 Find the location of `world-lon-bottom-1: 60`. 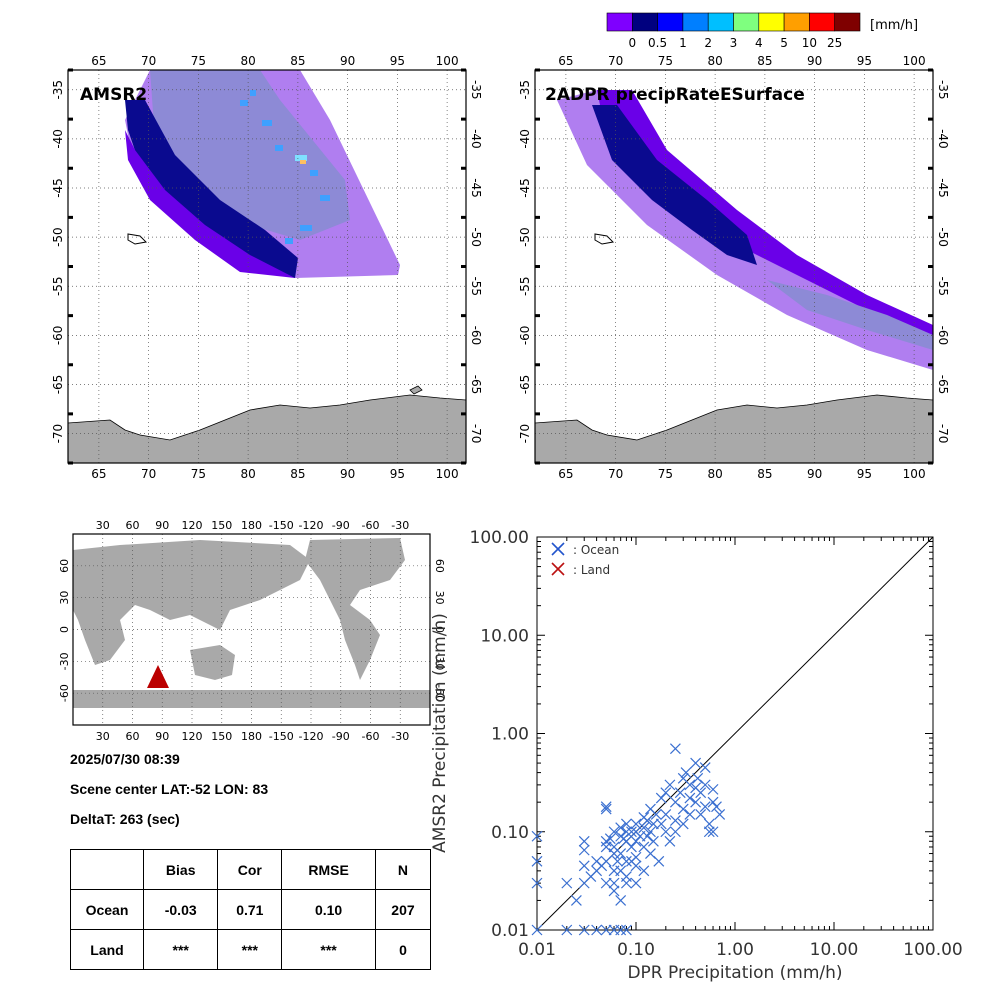

world-lon-bottom-1: 60 is located at coordinates (133, 735).